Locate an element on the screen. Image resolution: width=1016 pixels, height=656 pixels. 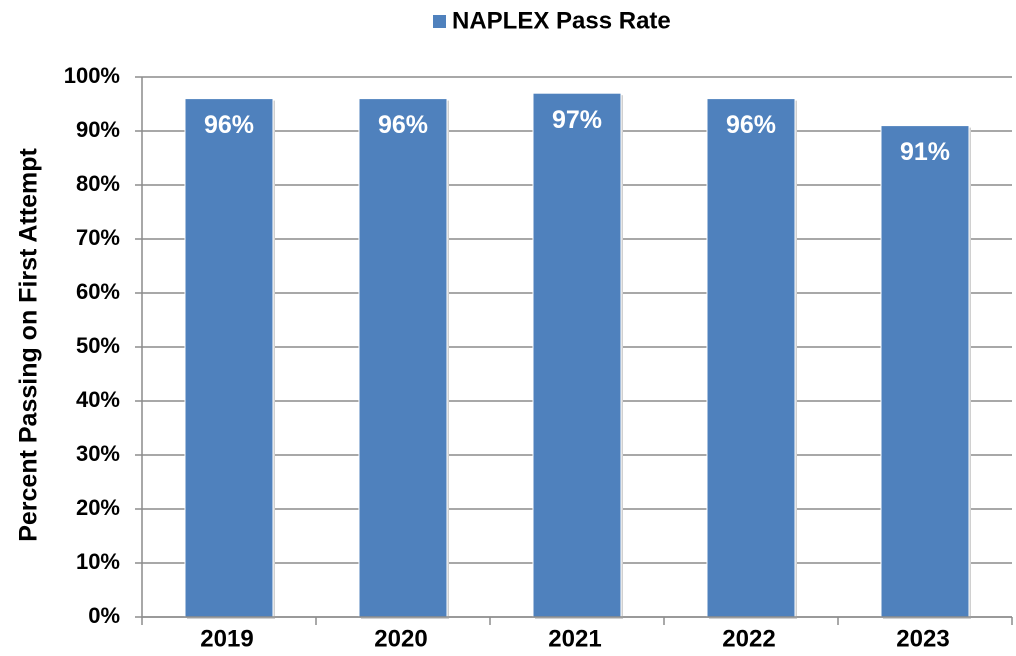
value-label: 97% is located at coordinates (577, 120).